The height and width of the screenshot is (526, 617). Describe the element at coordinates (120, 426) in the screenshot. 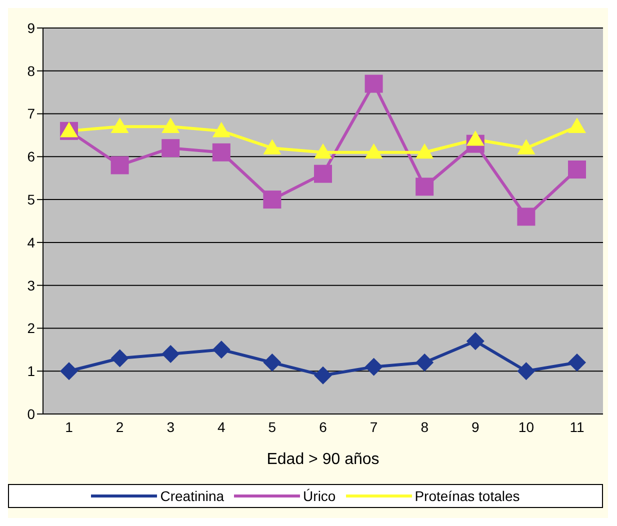

I see `x-tick-label: 2` at that location.